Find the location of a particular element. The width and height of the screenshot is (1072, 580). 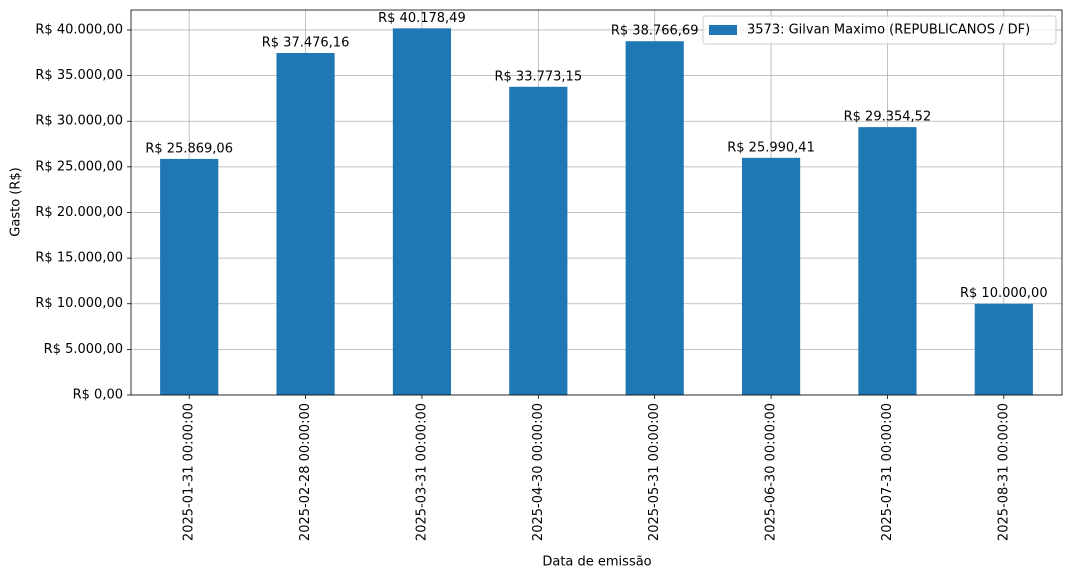

value-label: R$ 10.000,00 is located at coordinates (1004, 293).